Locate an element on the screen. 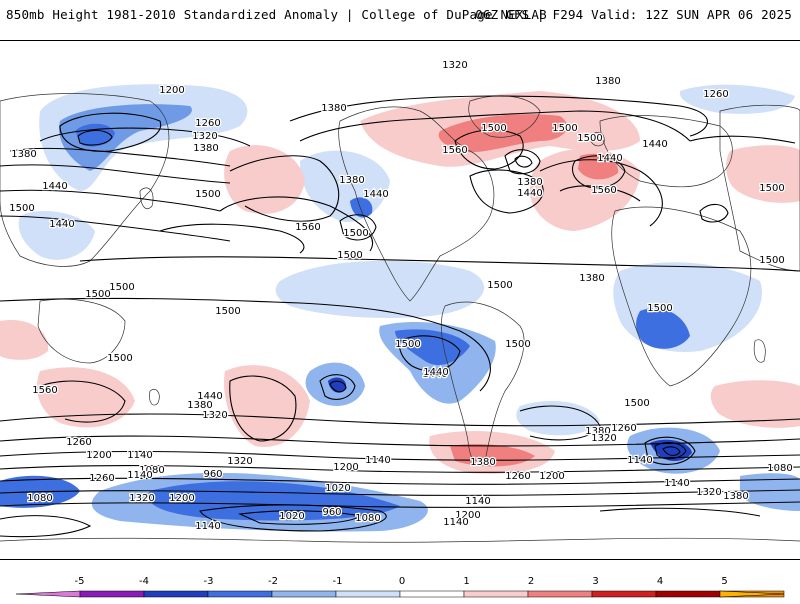 This screenshot has height=604, width=800. contour-1200-south is located at coordinates (400, 481).